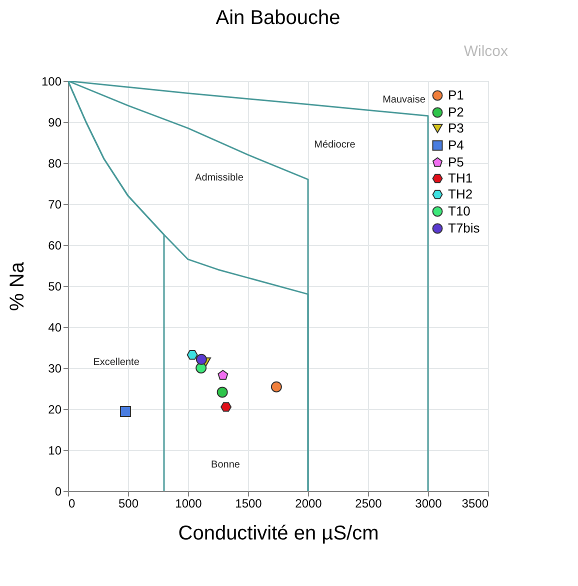 The height and width of the screenshot is (586, 578). Describe the element at coordinates (456, 112) in the screenshot. I see `legend-label: P2` at that location.